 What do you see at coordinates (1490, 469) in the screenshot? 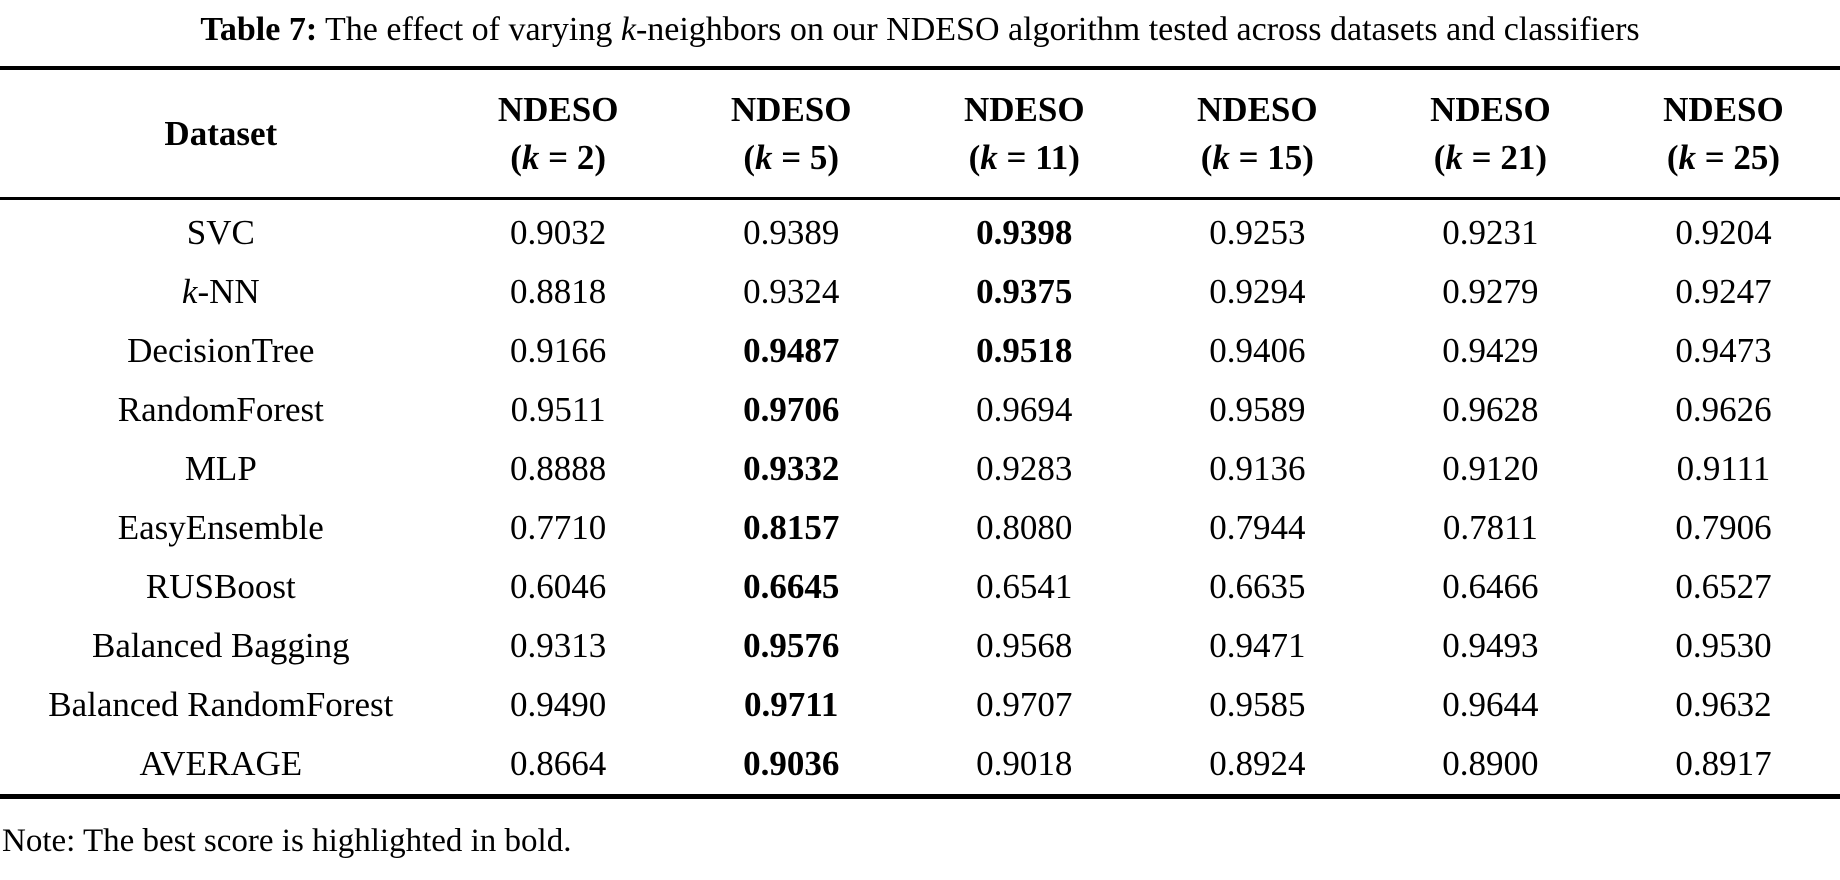
I see `value-cell: 0.9120` at bounding box center [1490, 469].